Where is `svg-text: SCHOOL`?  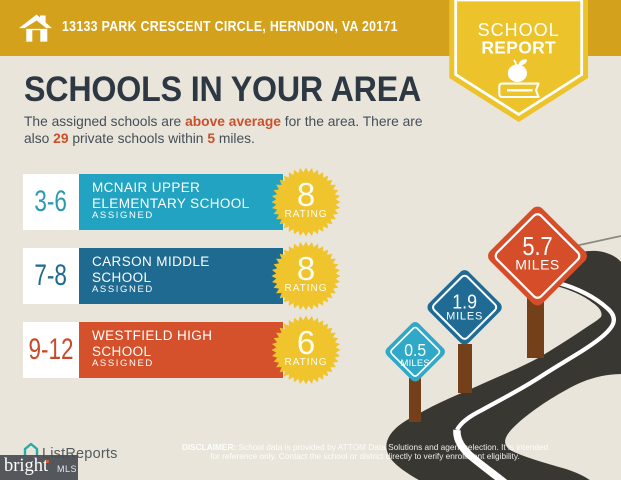
svg-text: SCHOOL is located at coordinates (519, 30).